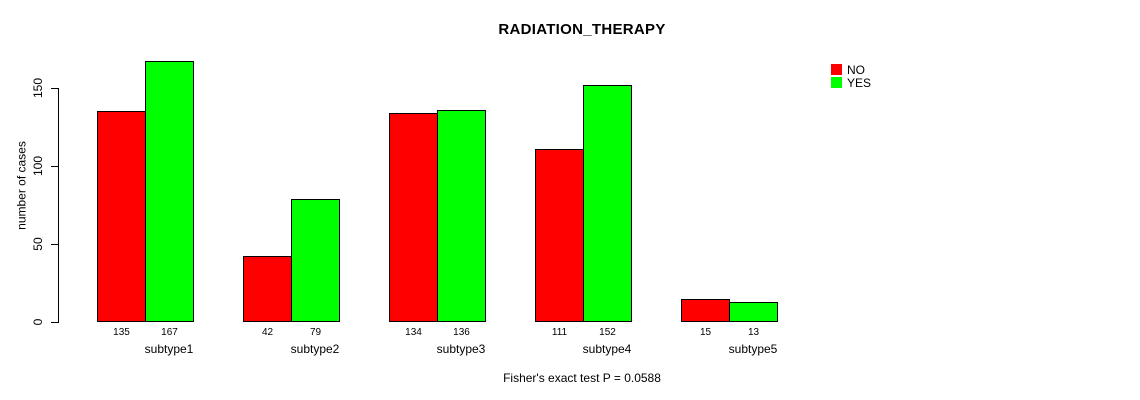 The height and width of the screenshot is (400, 1140). I want to click on bar-yes-subtype1, so click(169, 191).